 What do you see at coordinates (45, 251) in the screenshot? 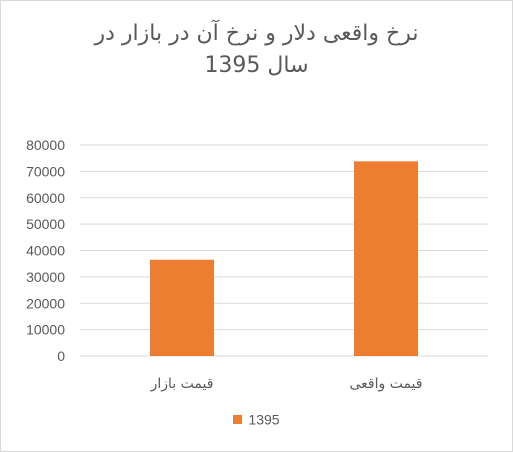
I see `y-tick-label: 40000` at bounding box center [45, 251].